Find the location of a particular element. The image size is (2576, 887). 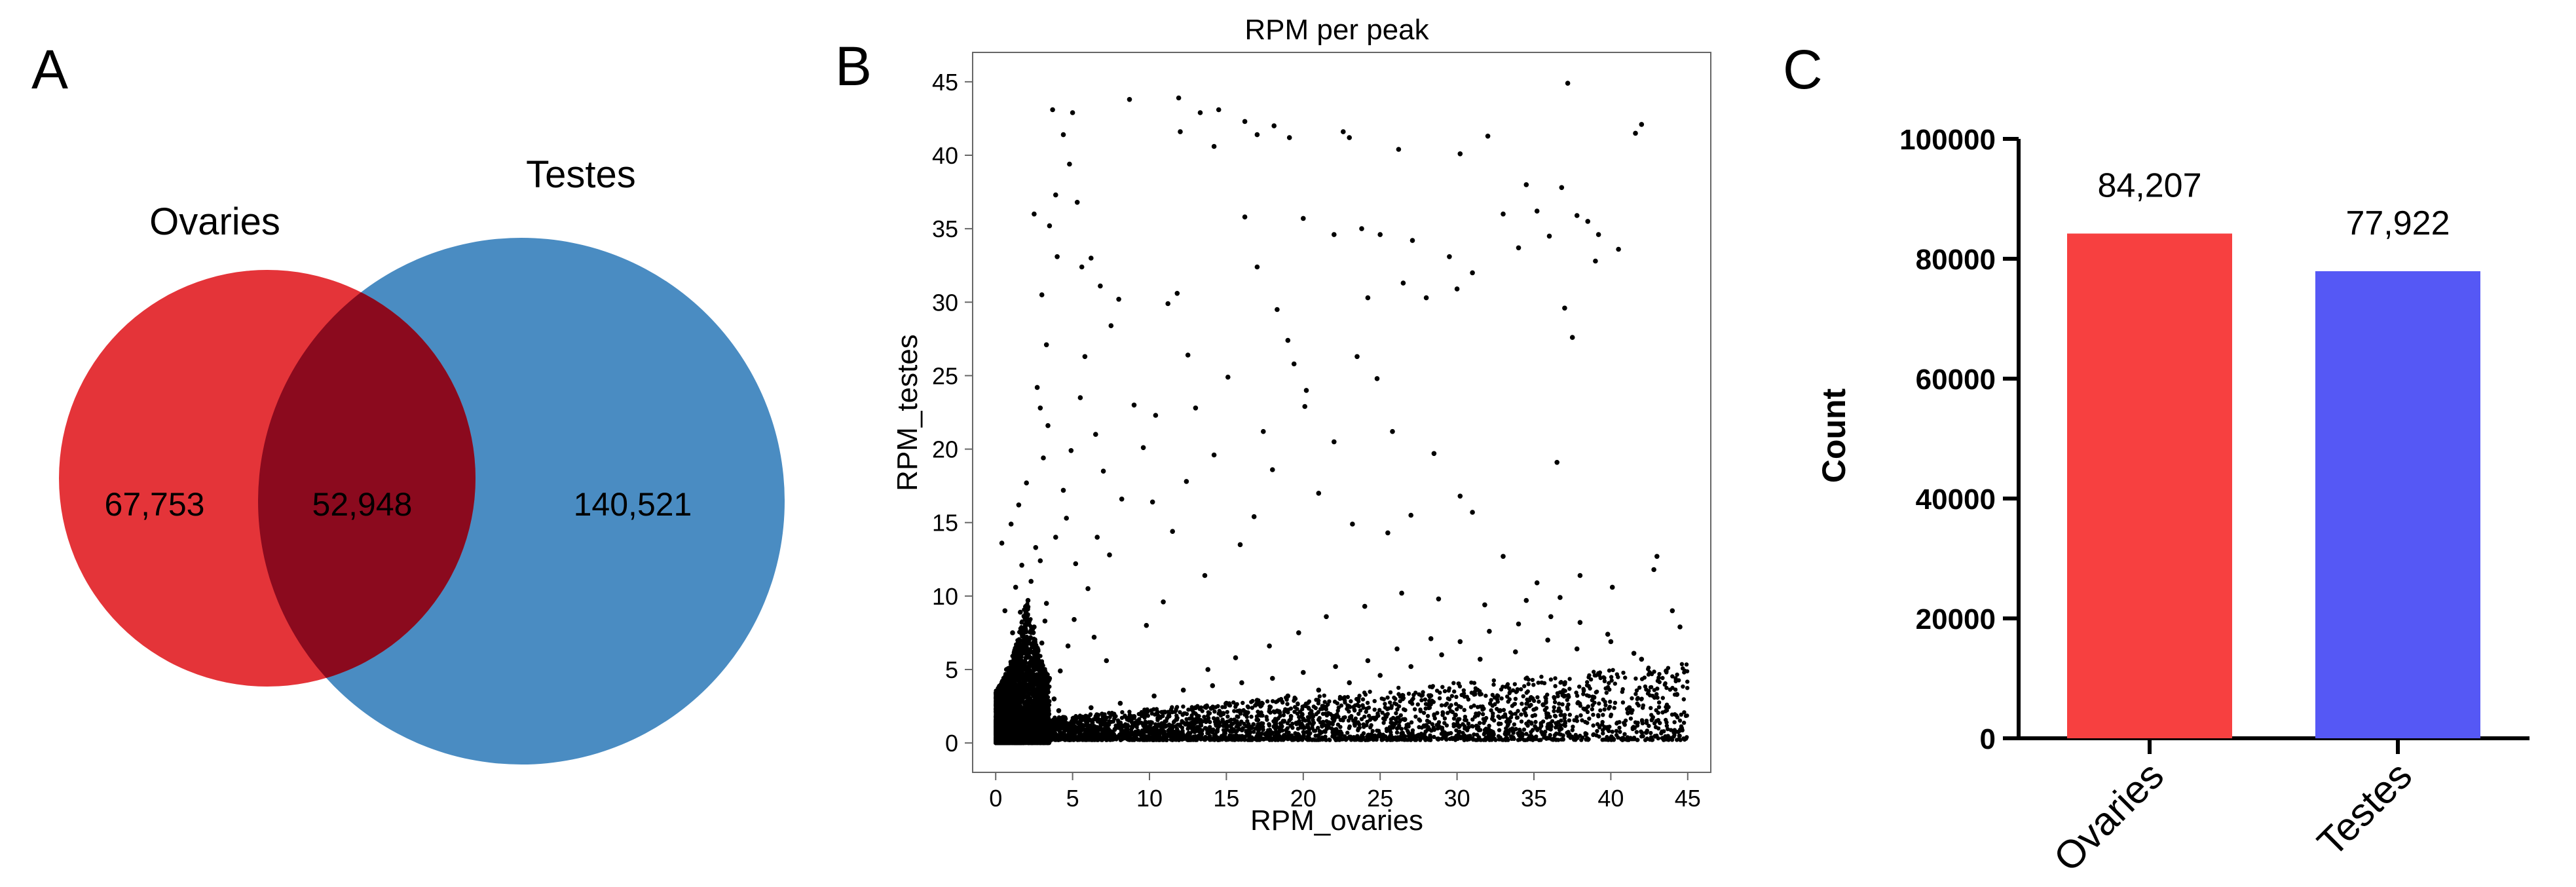

venn-label-ovaries: Ovaries is located at coordinates (214, 221).